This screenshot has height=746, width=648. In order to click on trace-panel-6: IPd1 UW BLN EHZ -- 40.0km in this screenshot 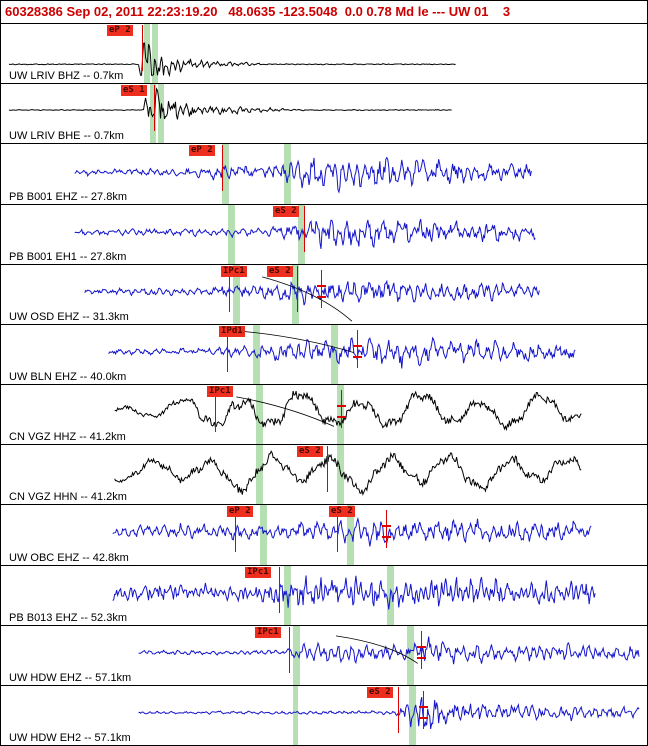, I will do `click(324, 355)`.